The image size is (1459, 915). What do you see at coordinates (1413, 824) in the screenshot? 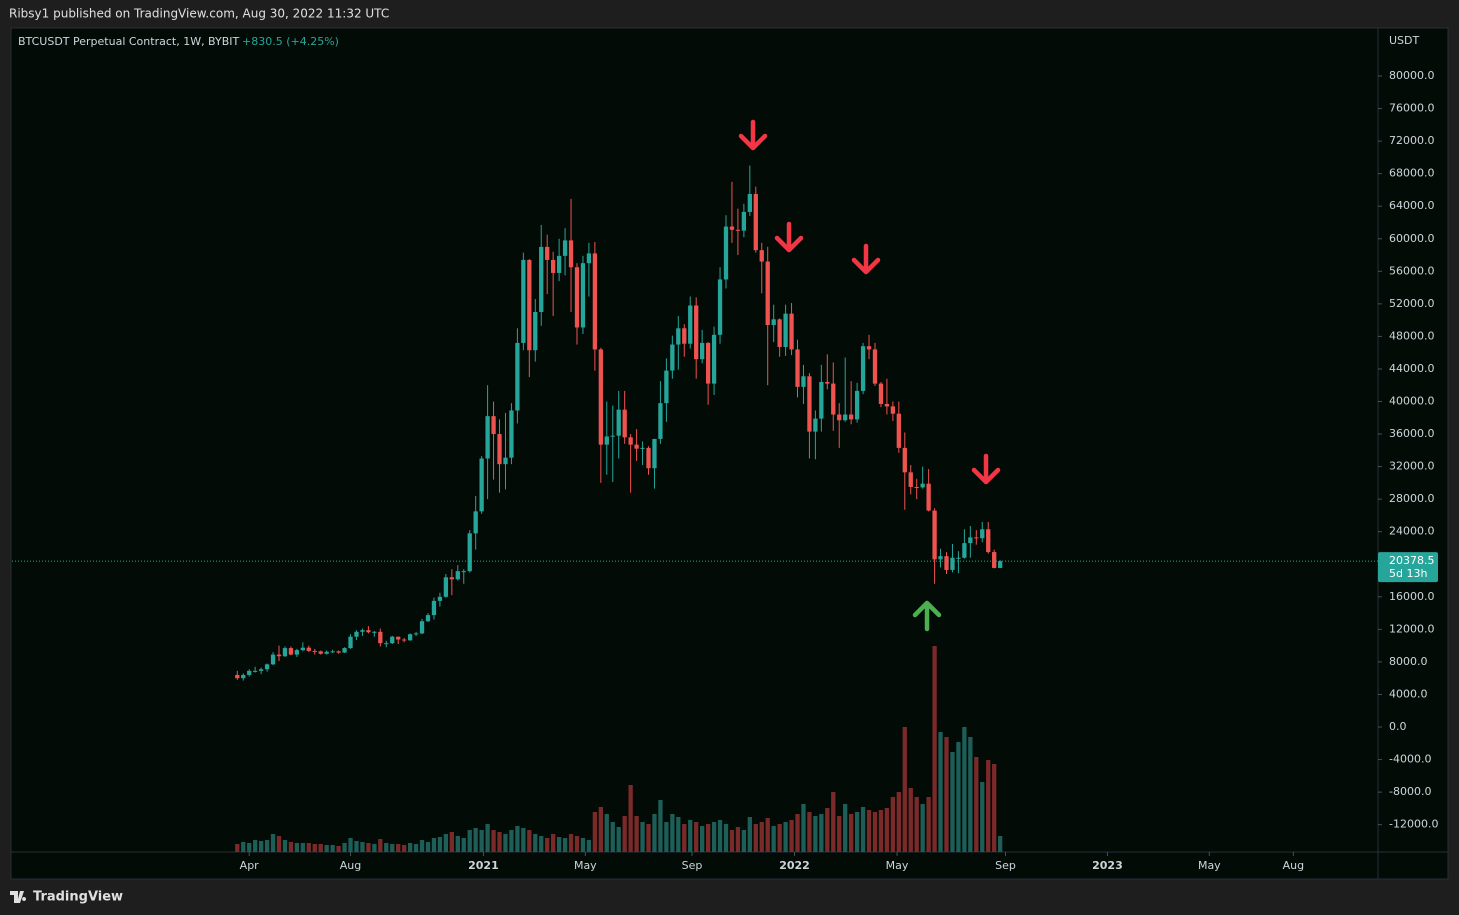
I see `y-tick-label: -12000.0` at bounding box center [1413, 824].